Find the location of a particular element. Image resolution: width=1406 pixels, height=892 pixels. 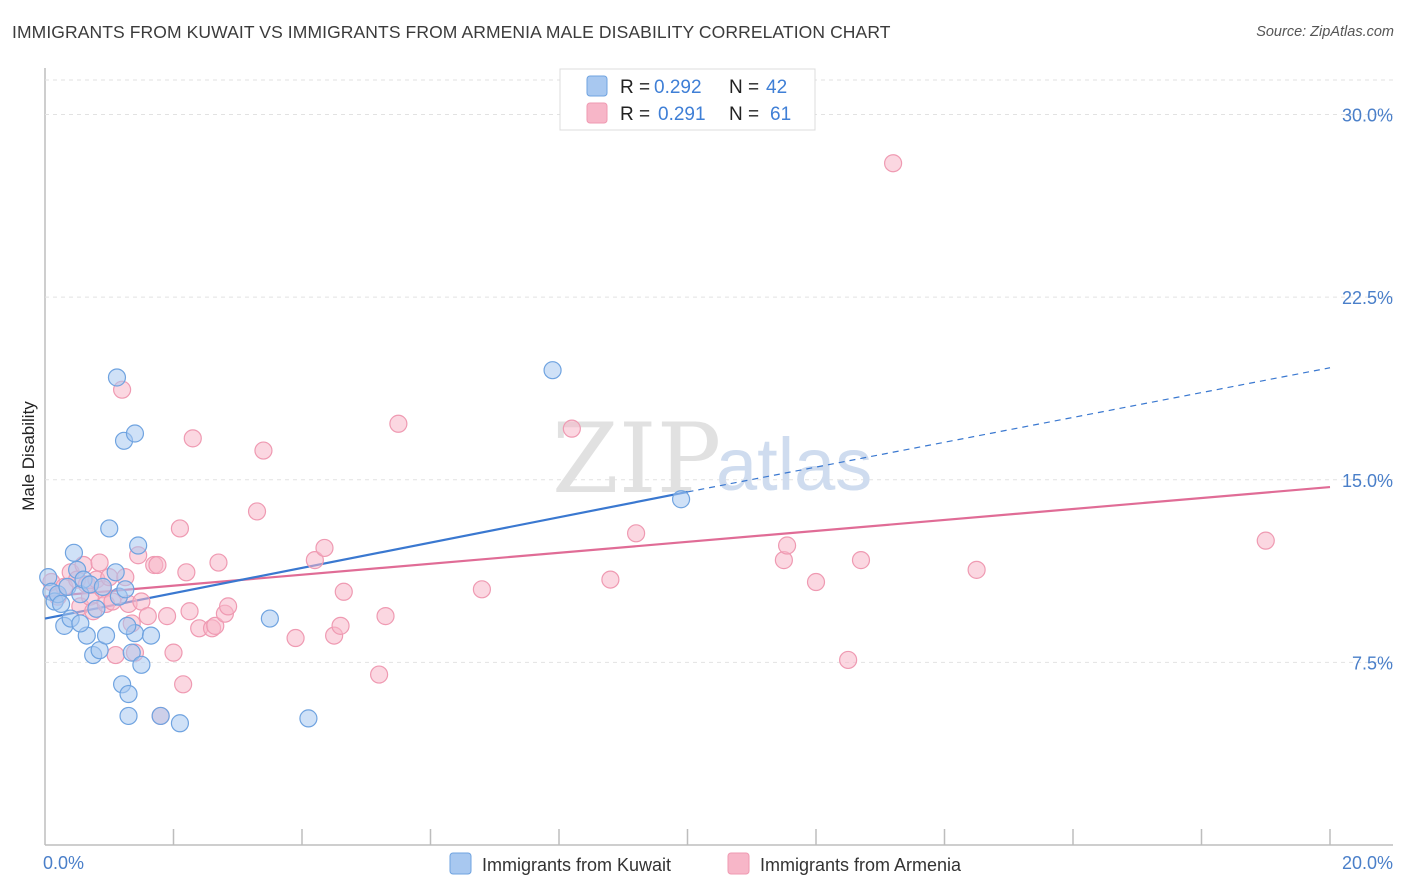

legend-n-value-kuwait: 42 is located at coordinates (776, 87).